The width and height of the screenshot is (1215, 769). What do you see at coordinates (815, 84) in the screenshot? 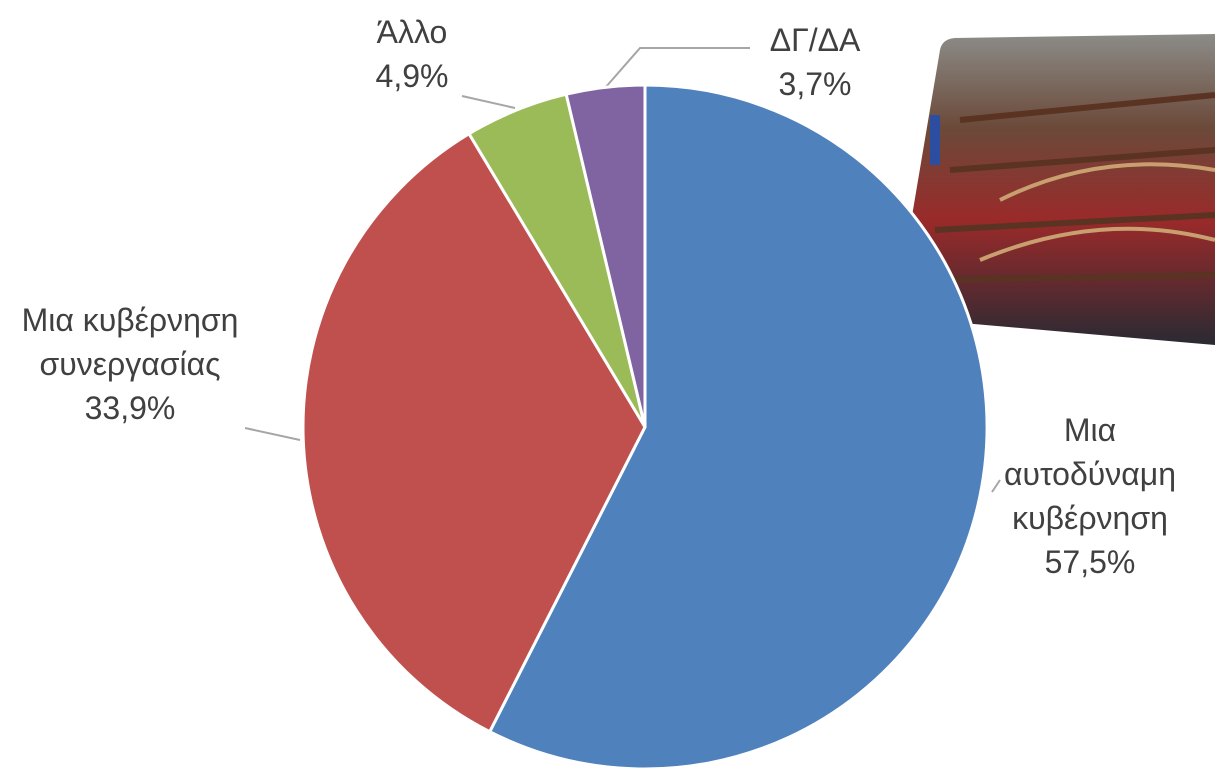
I see `value-label: 3,7%` at bounding box center [815, 84].